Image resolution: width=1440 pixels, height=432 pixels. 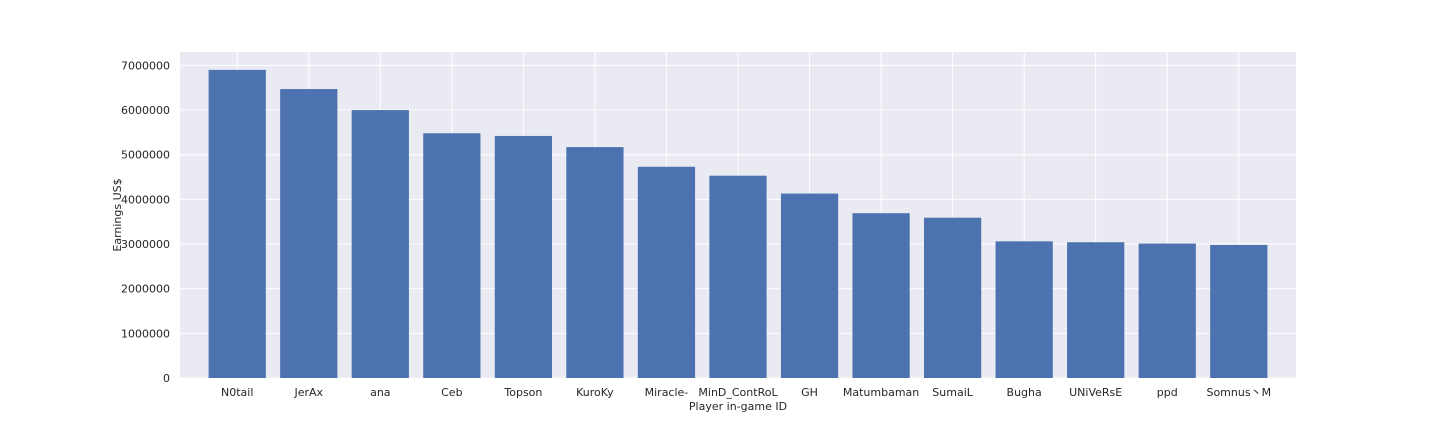 I want to click on x-tick-label: UNiVeRsE, so click(x=1095, y=392).